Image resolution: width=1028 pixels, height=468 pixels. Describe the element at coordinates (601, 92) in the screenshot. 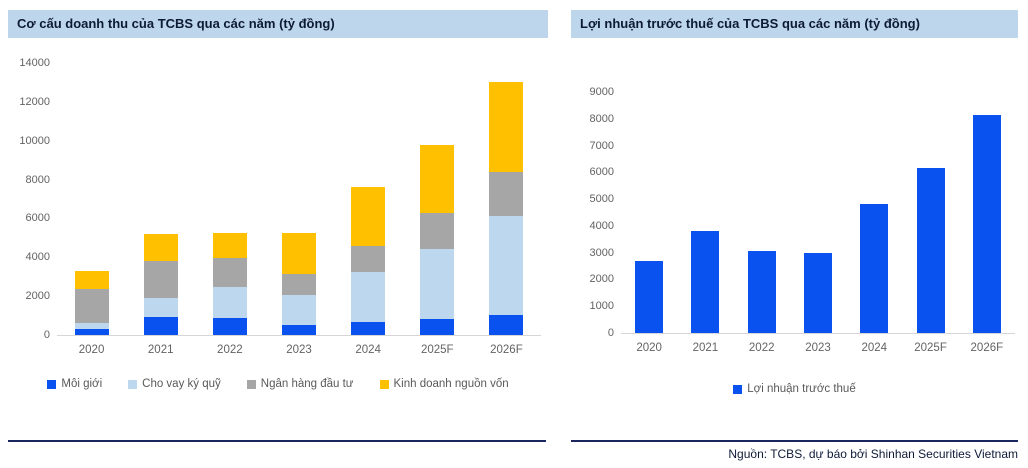

I see `y-tick-label: 9000` at that location.